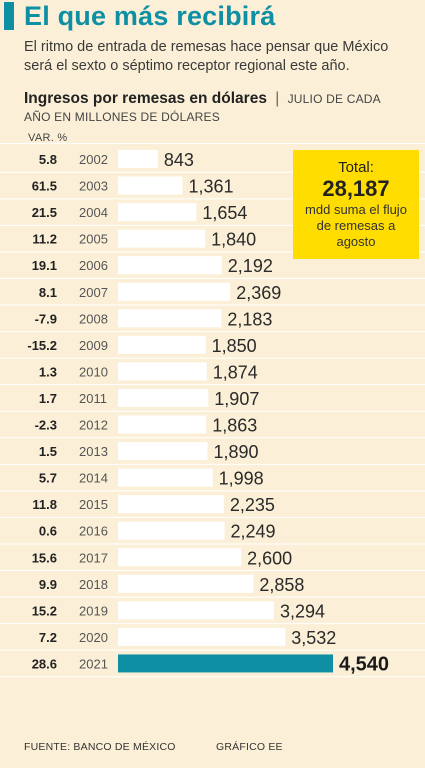 Image resolution: width=425 pixels, height=768 pixels. What do you see at coordinates (93, 159) in the screenshot?
I see `year-label: 2002` at bounding box center [93, 159].